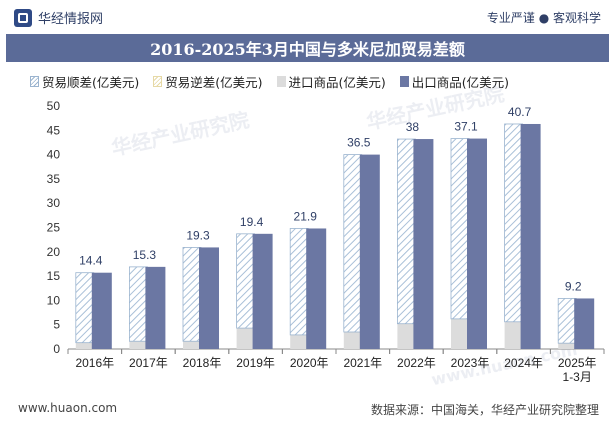 Image resolution: width=615 pixels, height=427 pixels. Describe the element at coordinates (23, 17) in the screenshot. I see `brand-logo-icon` at that location.